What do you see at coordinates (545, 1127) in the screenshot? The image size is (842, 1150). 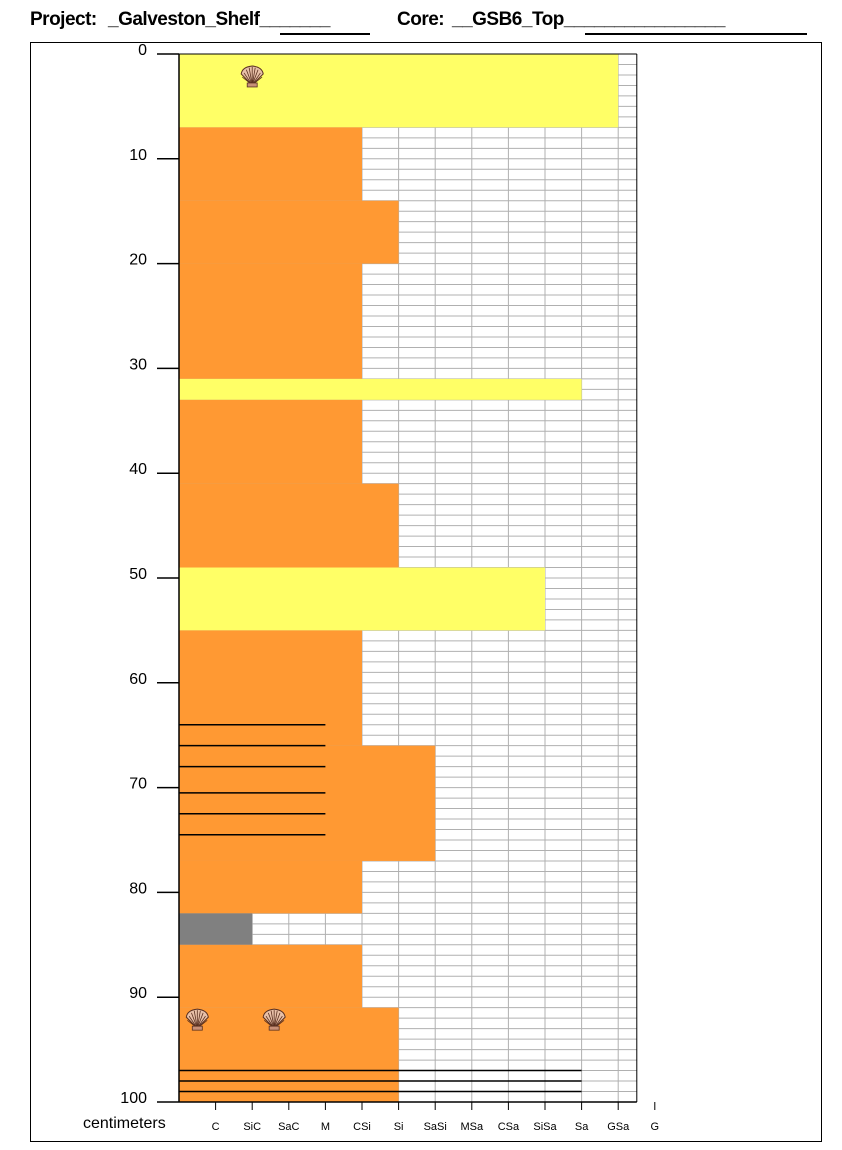 I see `grain-label-SiSa: SiSa` at bounding box center [545, 1127].